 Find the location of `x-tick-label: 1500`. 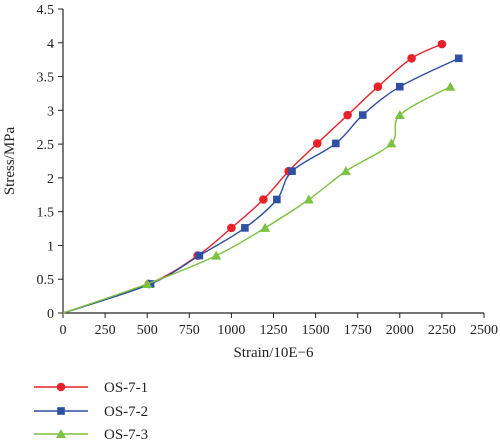

x-tick-label: 1500 is located at coordinates (316, 330).